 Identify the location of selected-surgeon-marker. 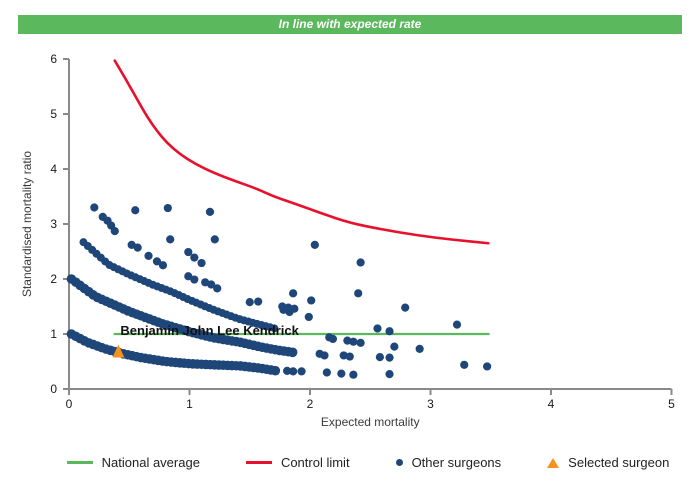
(118, 351).